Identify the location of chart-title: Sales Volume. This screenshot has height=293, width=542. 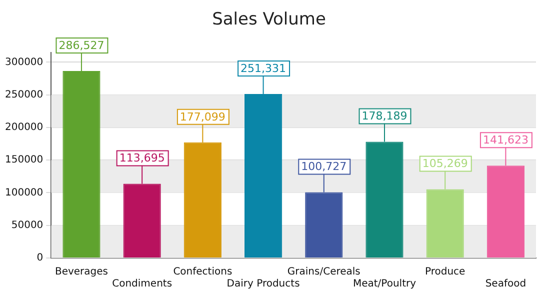
(269, 20).